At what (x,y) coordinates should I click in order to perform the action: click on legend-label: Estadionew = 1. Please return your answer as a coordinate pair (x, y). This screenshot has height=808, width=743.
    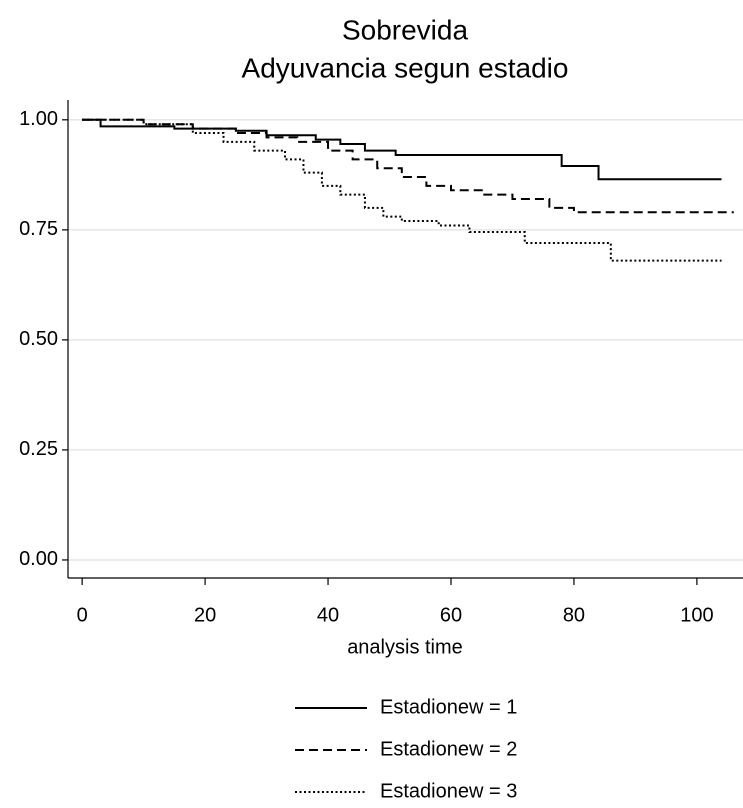
    Looking at the image, I should click on (448, 707).